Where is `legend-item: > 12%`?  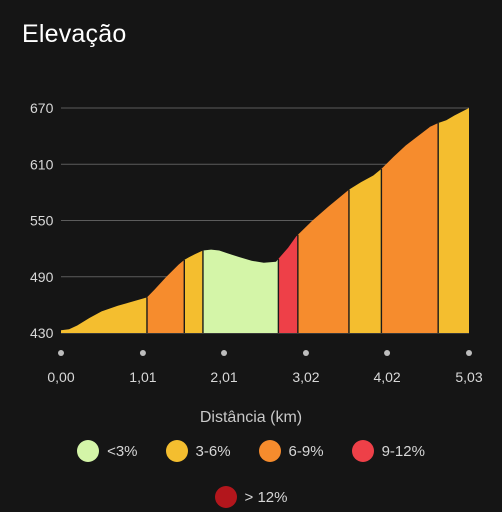 legend-item: > 12% is located at coordinates (251, 497).